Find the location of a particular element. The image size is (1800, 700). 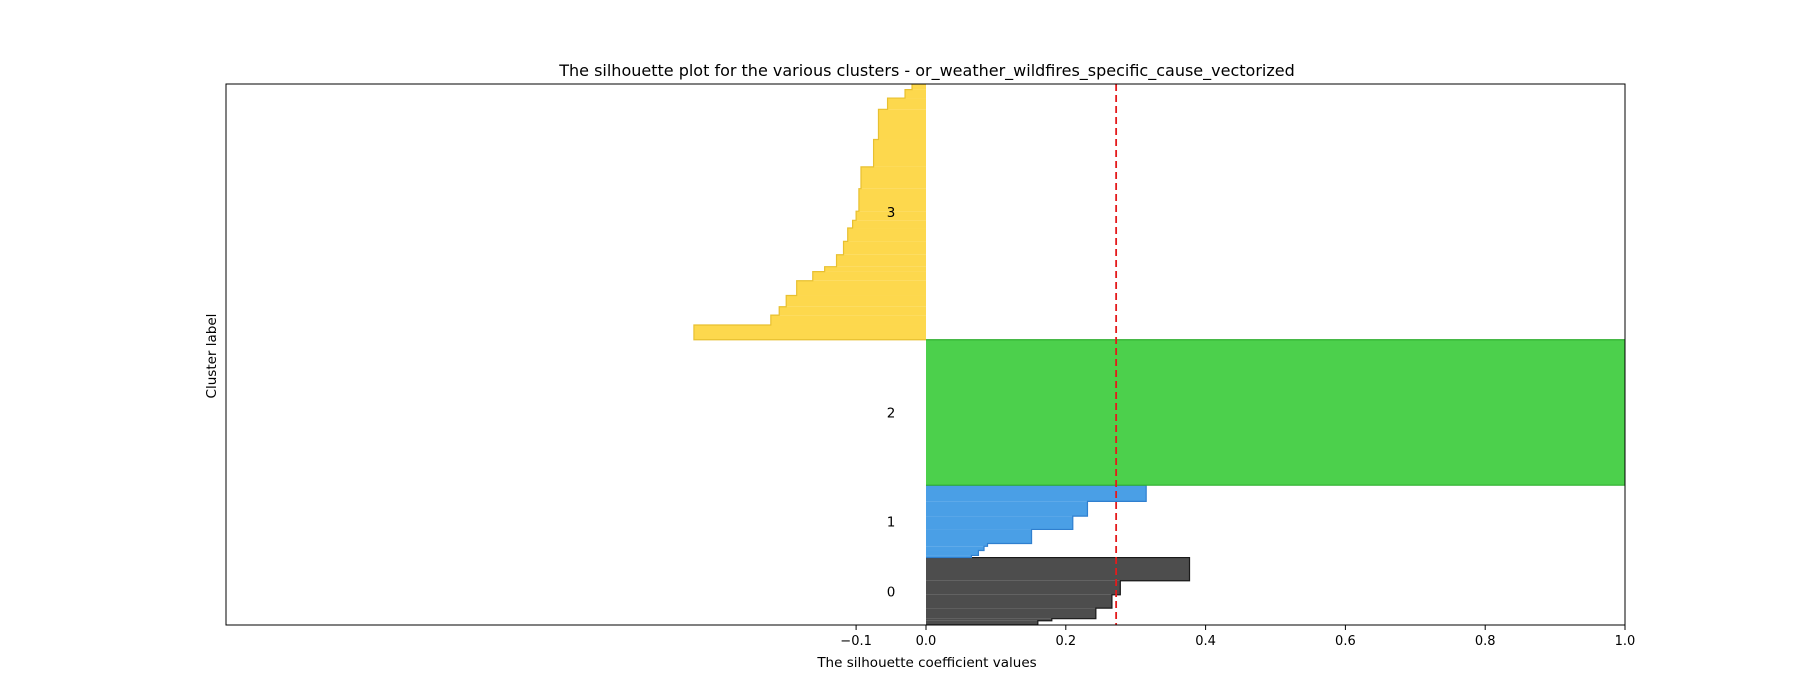

cluster-0-group is located at coordinates (1058, 590).